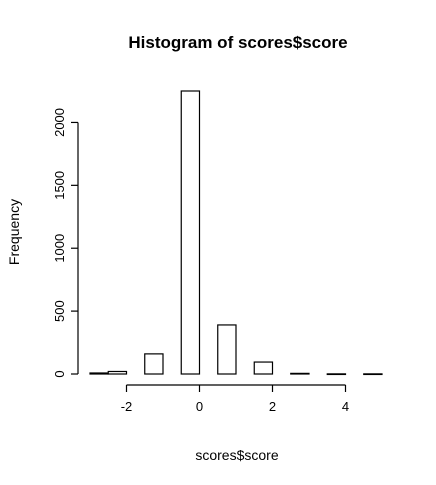  I want to click on x-tick-label: 2, so click(272, 406).